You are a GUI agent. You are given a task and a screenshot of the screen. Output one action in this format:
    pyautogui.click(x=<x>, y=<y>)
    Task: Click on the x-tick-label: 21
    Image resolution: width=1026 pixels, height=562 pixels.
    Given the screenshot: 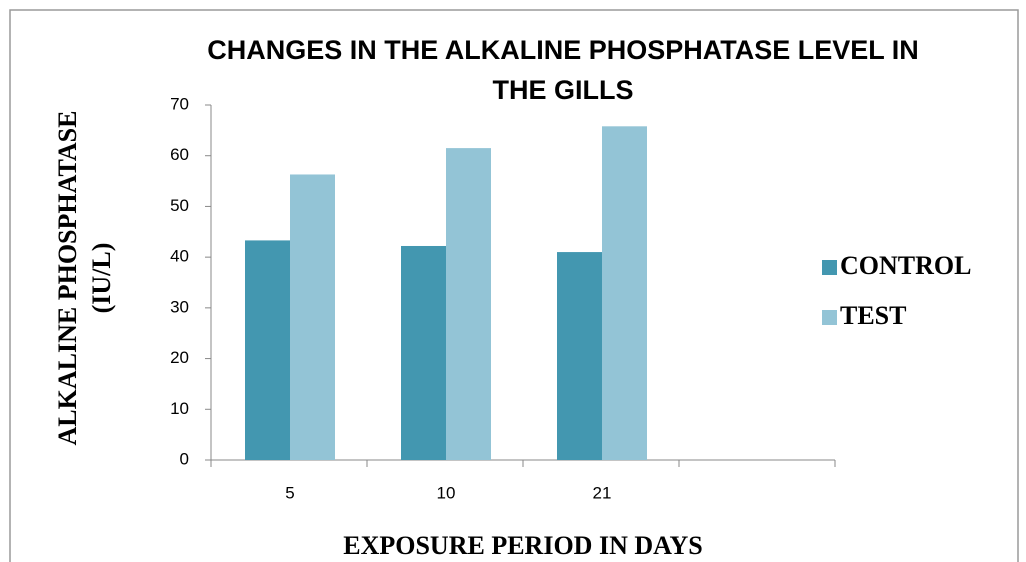 What is the action you would take?
    pyautogui.click(x=602, y=492)
    